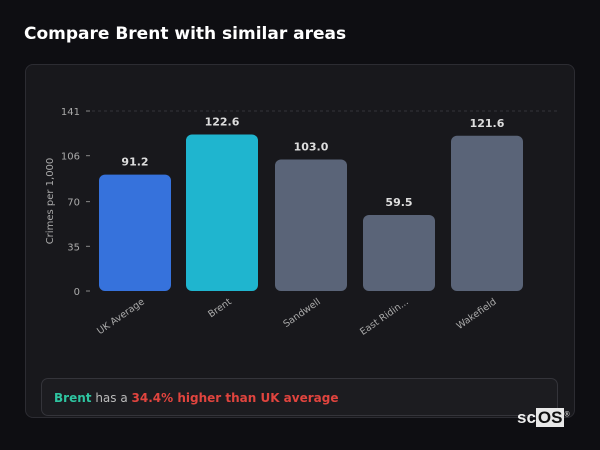  What do you see at coordinates (111, 398) in the screenshot?
I see `callout-middle: has a` at bounding box center [111, 398].